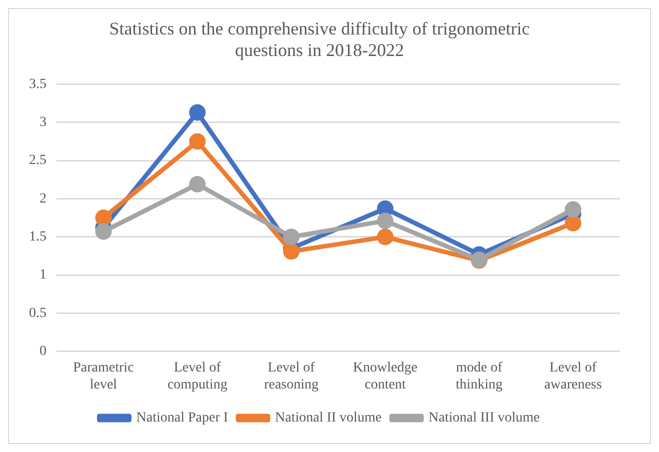  I want to click on y-tick-label: 3, so click(43, 122).